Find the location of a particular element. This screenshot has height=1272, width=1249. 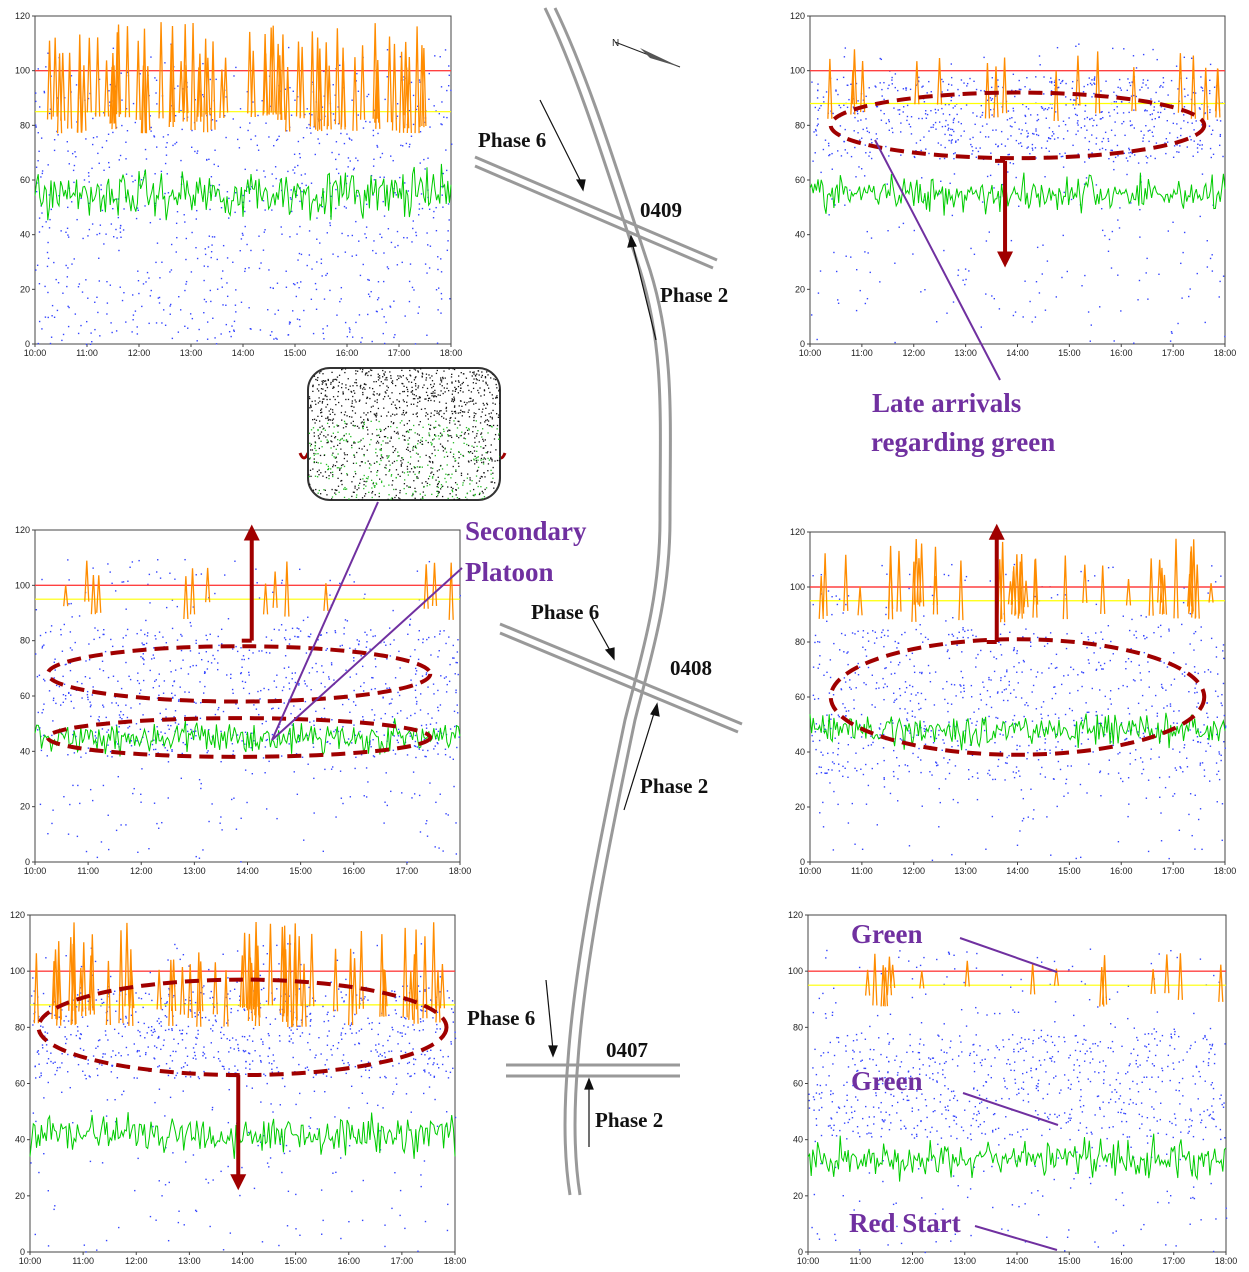

y-tick-label: 100 is located at coordinates (22, 585).